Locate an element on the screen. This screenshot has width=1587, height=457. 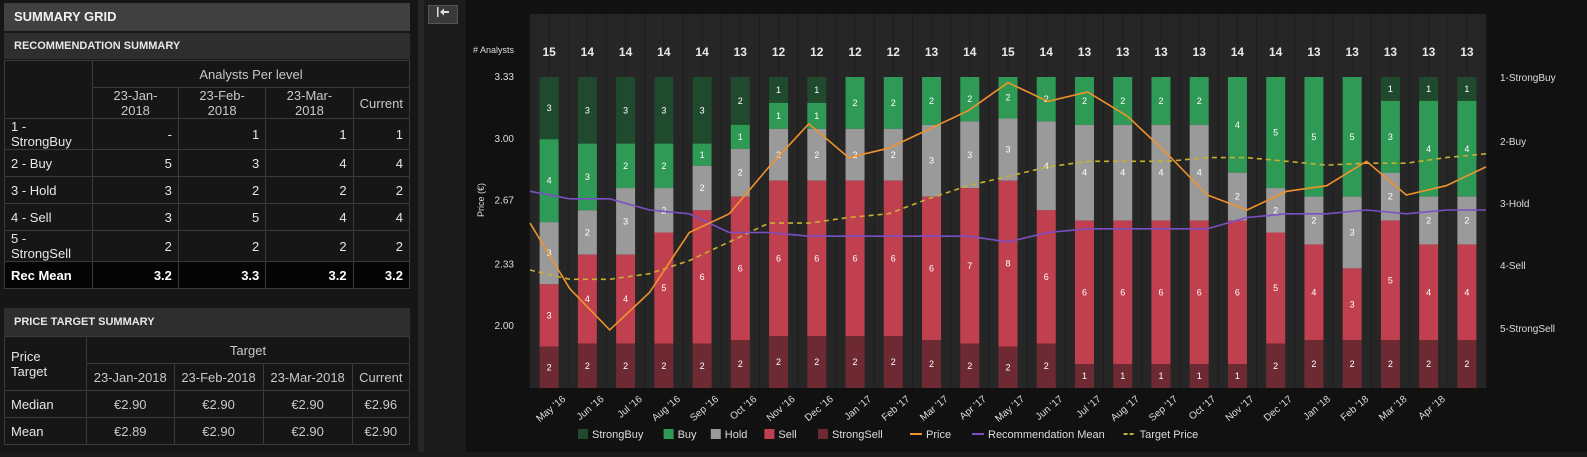
recommendation-summary-title: RECOMMENDATION SUMMARY is located at coordinates (207, 46).